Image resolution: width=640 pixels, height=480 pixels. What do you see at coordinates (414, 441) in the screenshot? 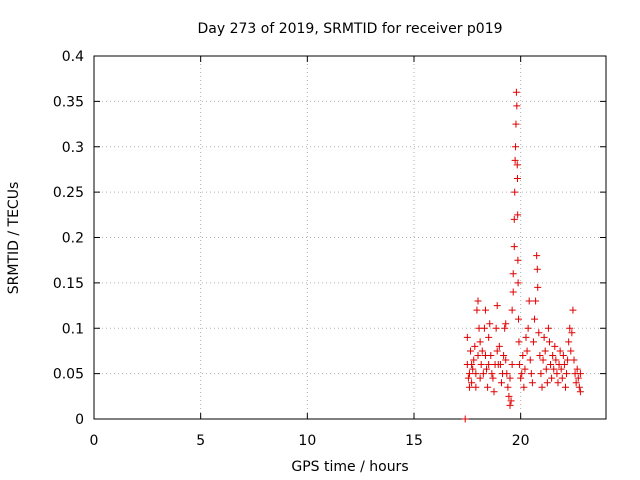
I see `x-tick-label: 15` at bounding box center [414, 441].